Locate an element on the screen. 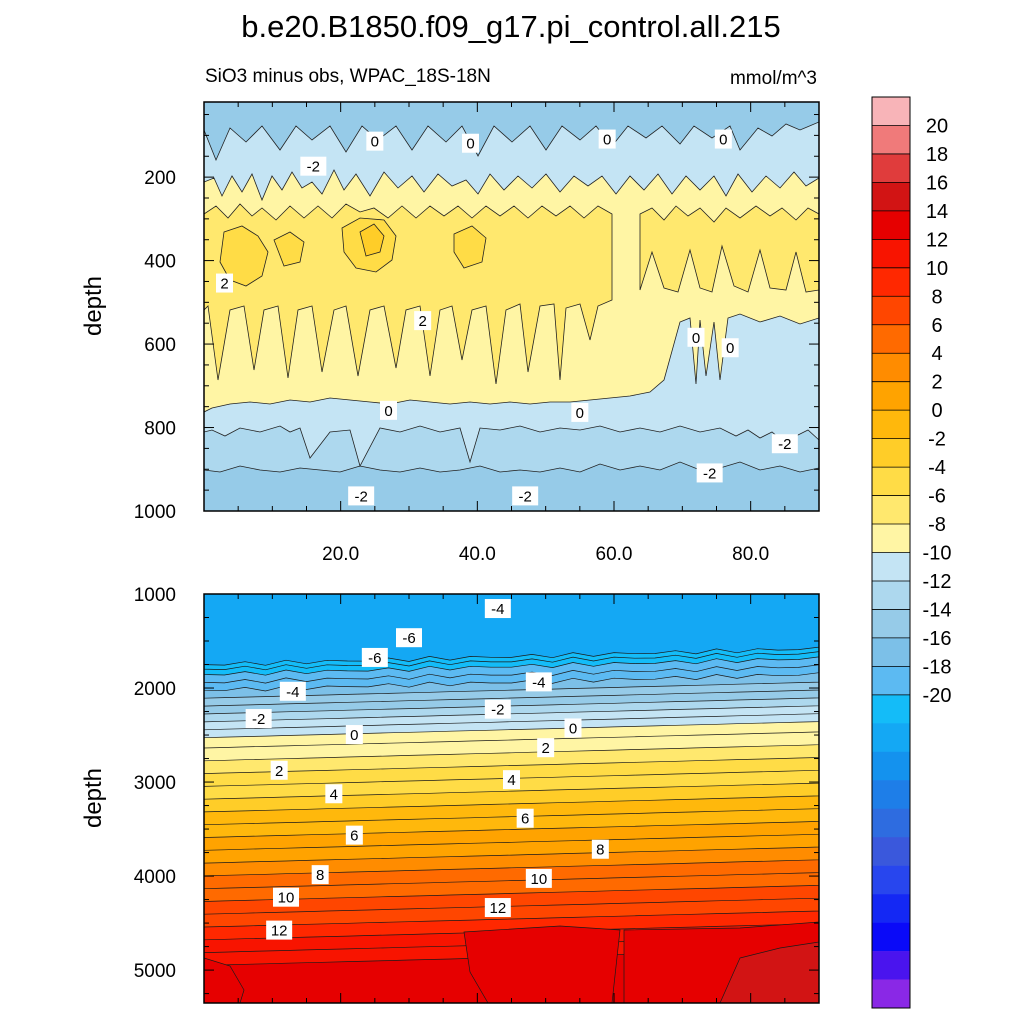  chart-title: b.e20.B1850.f09_g17.pi_control.all.215 is located at coordinates (511, 26).